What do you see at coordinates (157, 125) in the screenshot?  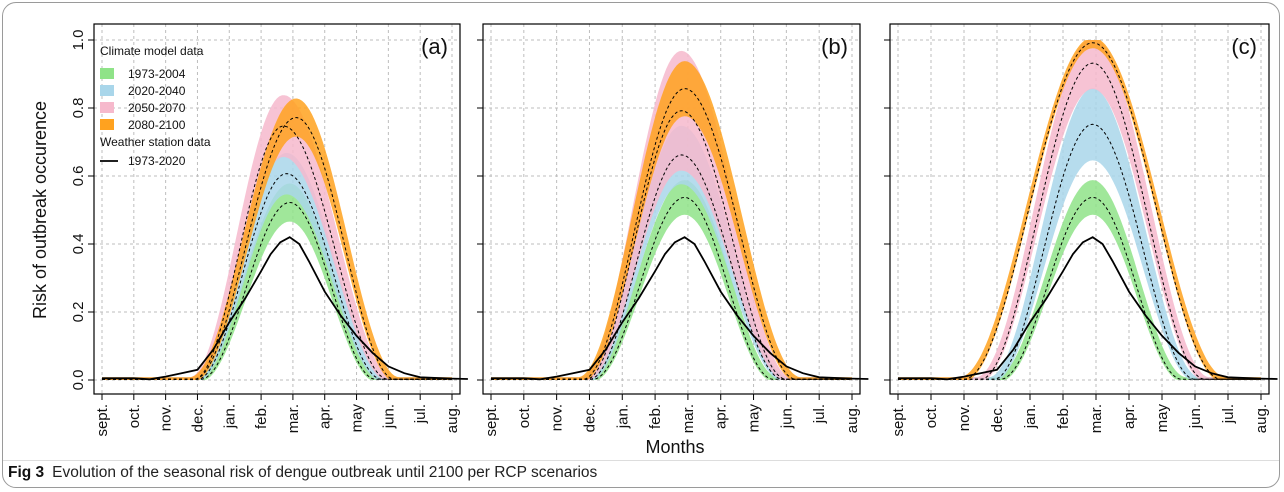 I see `legend-label-2080-2100: 2080-2100` at bounding box center [157, 125].